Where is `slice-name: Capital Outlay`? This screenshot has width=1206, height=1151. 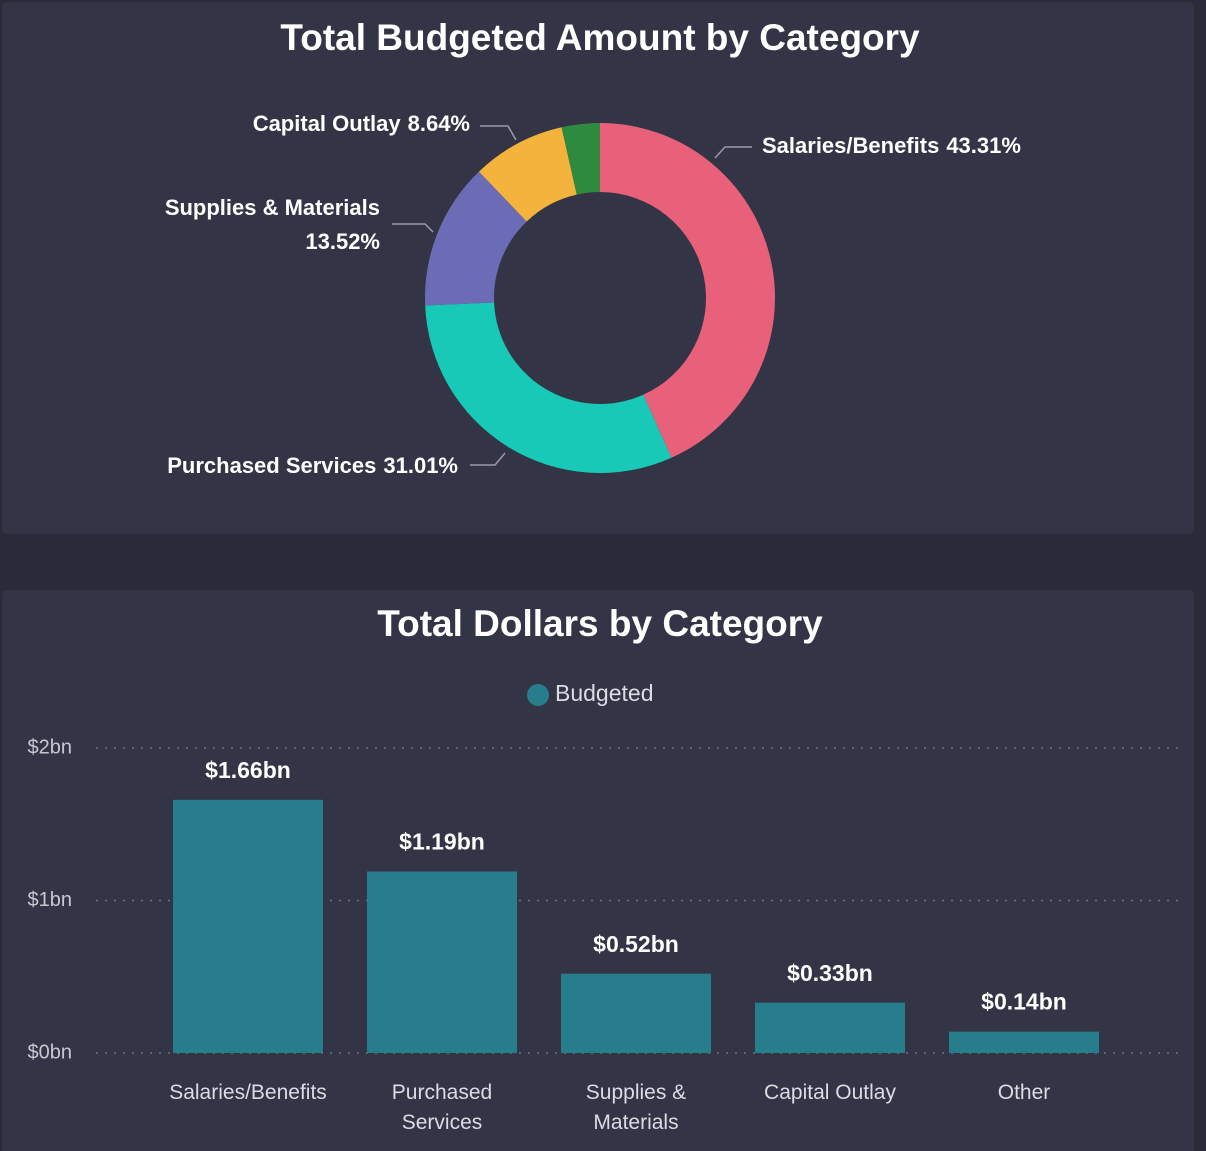
slice-name: Capital Outlay is located at coordinates (327, 123).